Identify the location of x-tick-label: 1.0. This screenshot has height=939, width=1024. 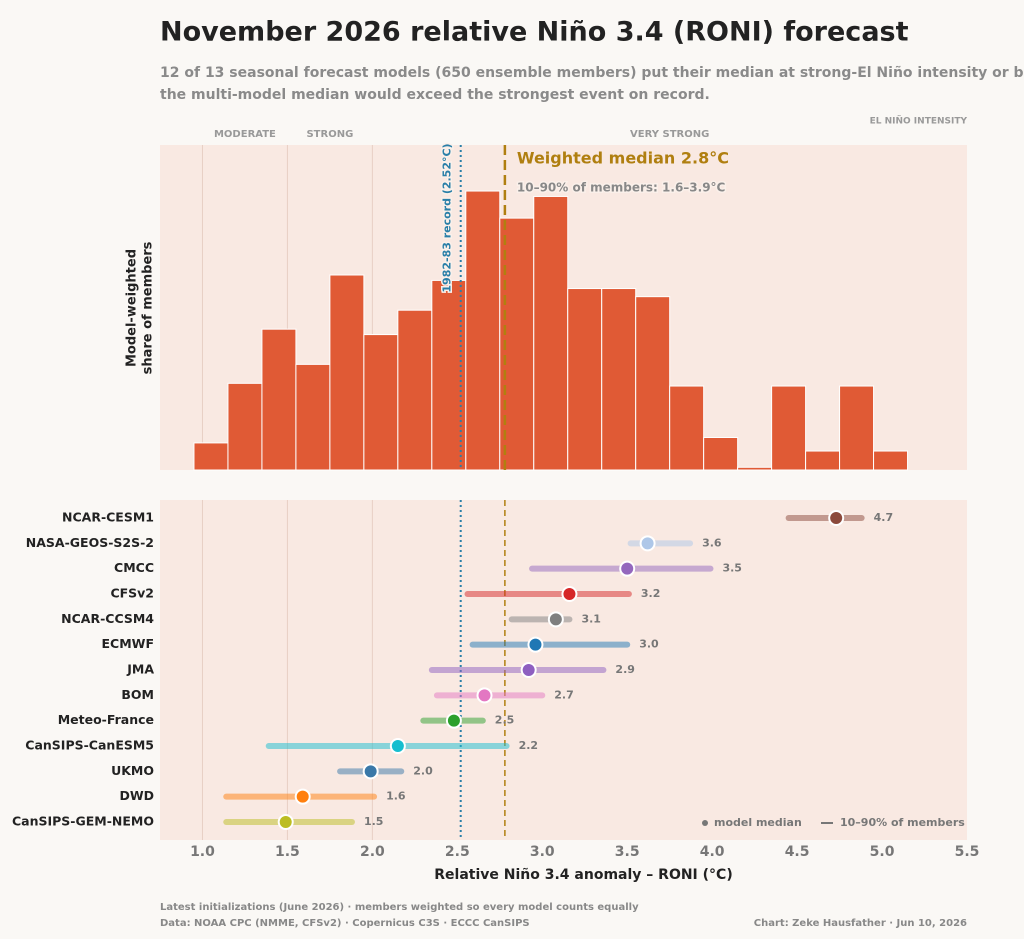
(202, 852).